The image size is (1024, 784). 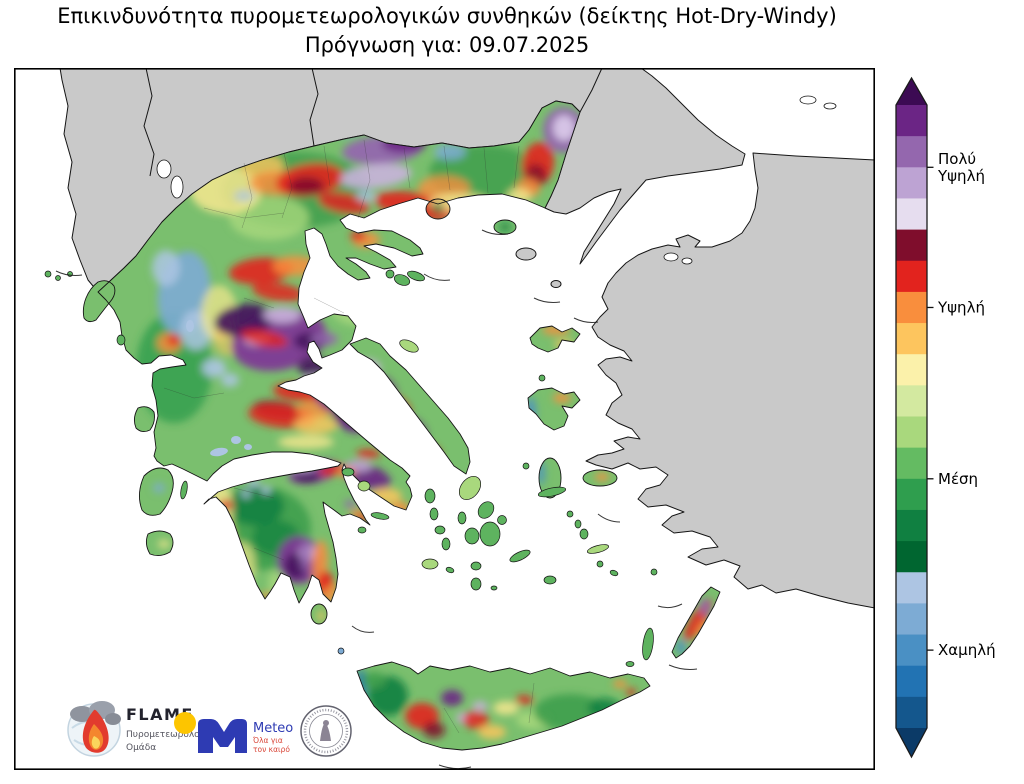 What do you see at coordinates (911, 742) in the screenshot?
I see `colorbar-extend-bottom` at bounding box center [911, 742].